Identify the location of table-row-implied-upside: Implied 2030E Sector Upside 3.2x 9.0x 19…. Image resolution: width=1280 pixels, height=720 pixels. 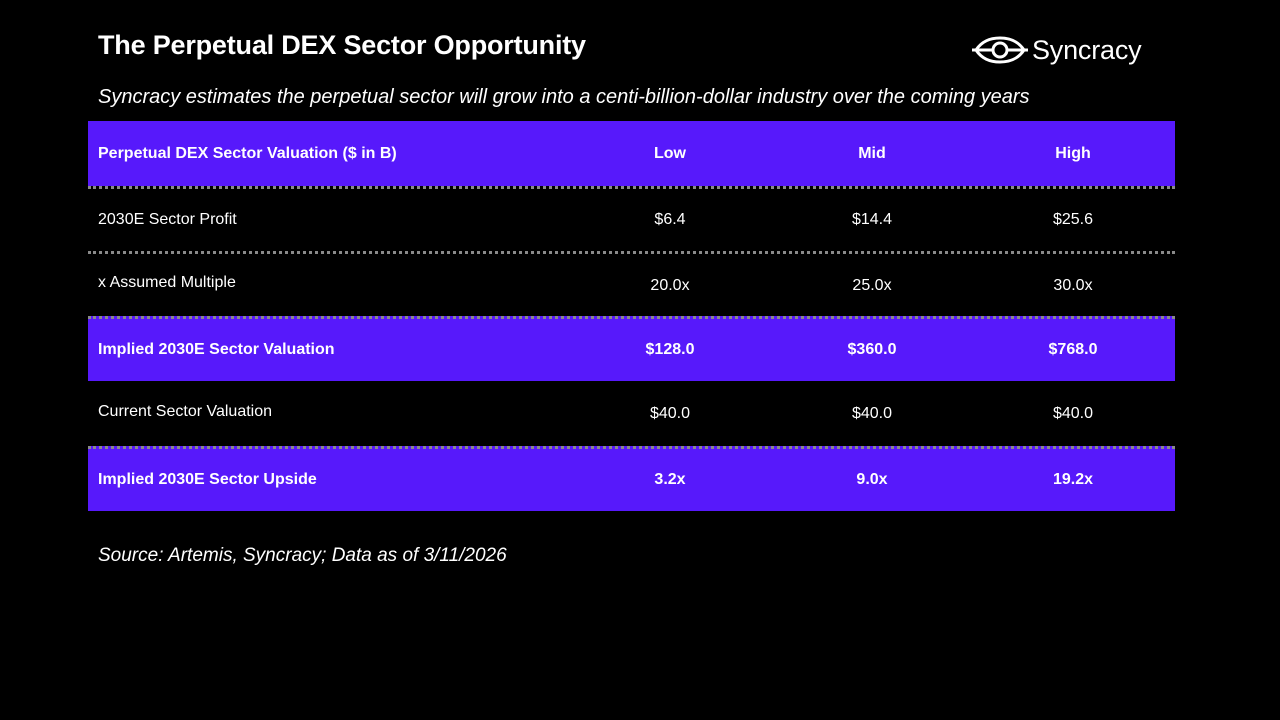
(631, 478).